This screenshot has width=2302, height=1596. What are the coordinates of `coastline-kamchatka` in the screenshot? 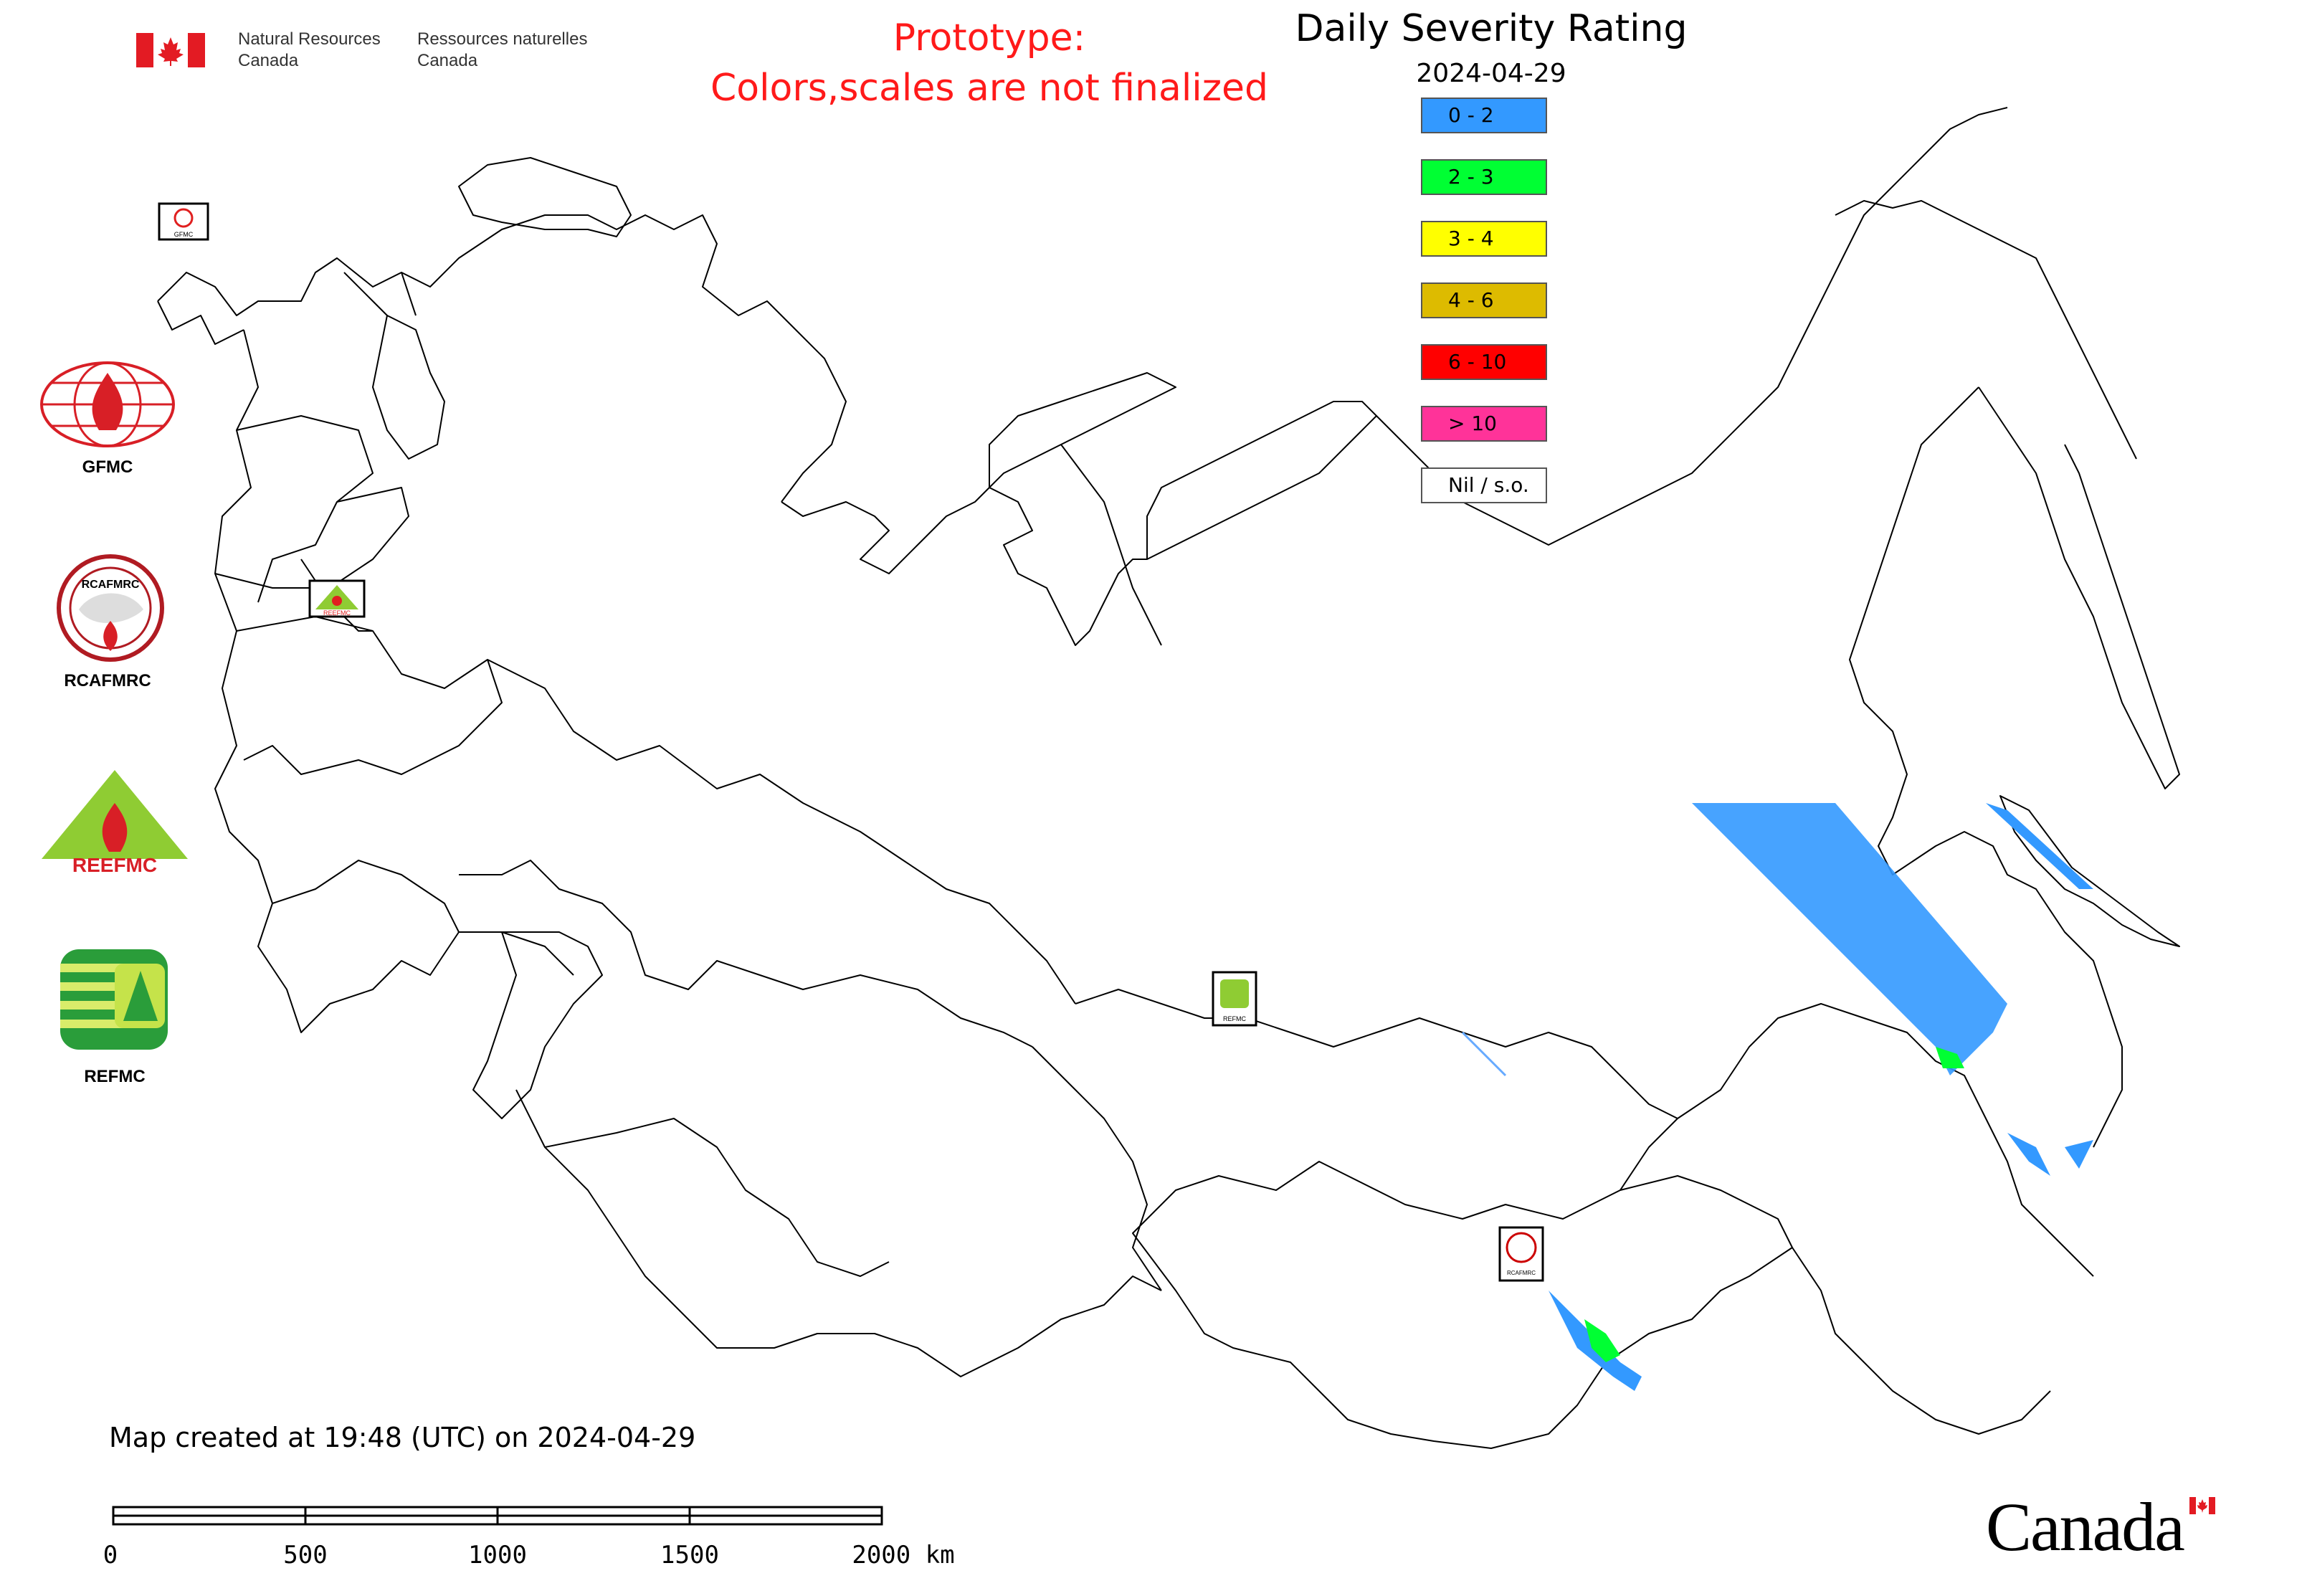 It's located at (2079, 587).